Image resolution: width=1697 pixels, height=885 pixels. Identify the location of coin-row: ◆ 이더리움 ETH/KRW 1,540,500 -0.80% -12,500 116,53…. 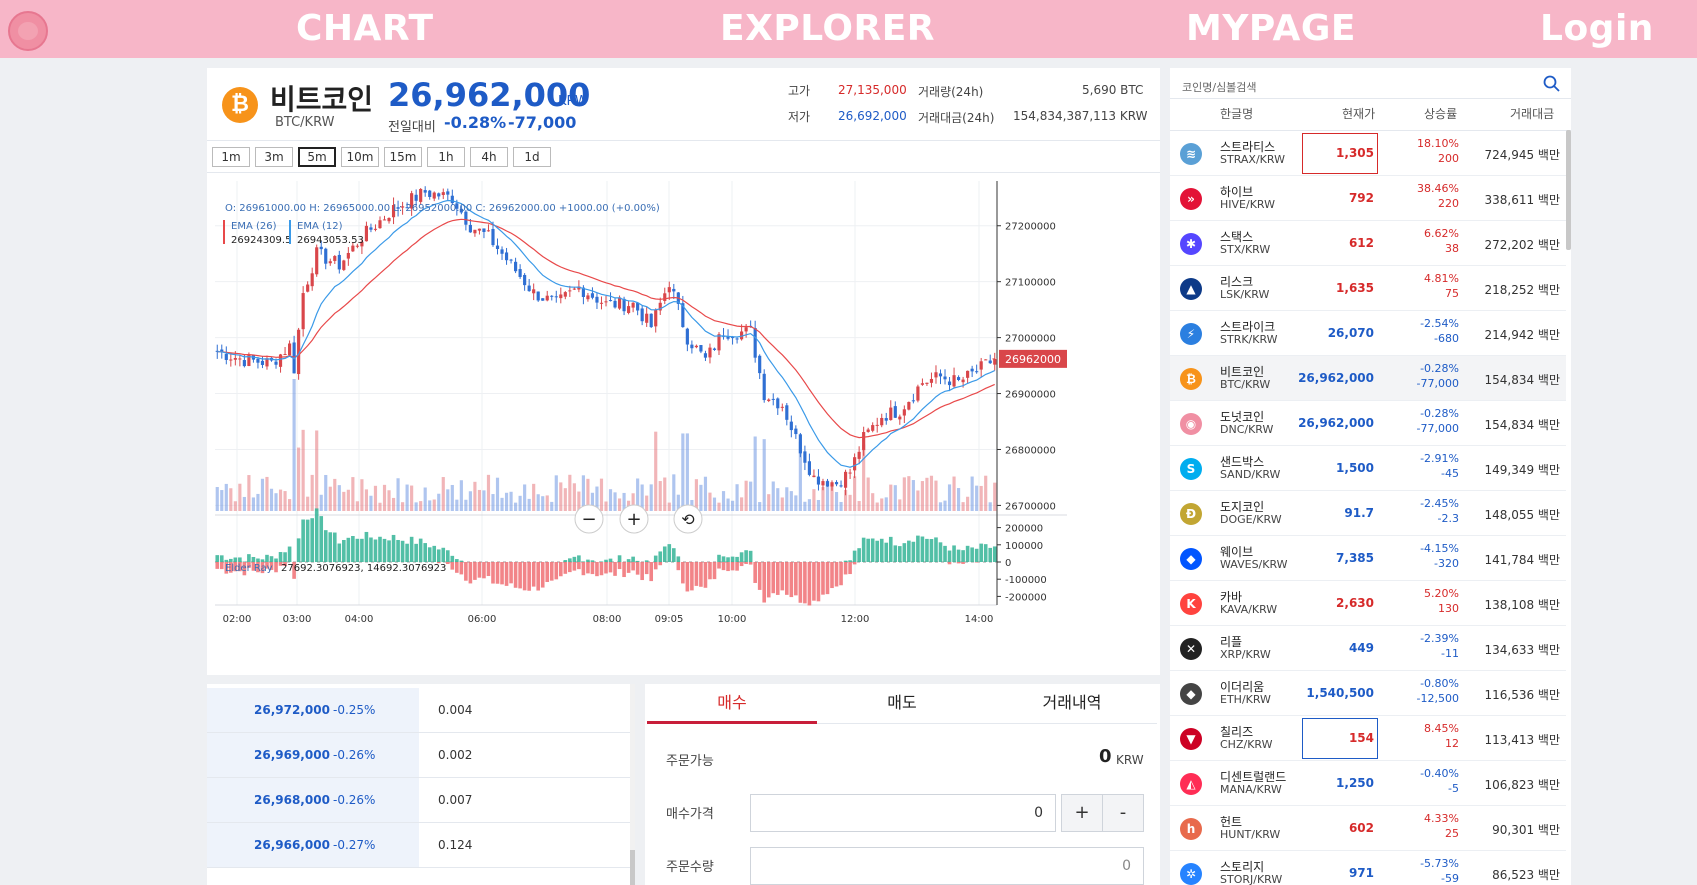
(1368, 693).